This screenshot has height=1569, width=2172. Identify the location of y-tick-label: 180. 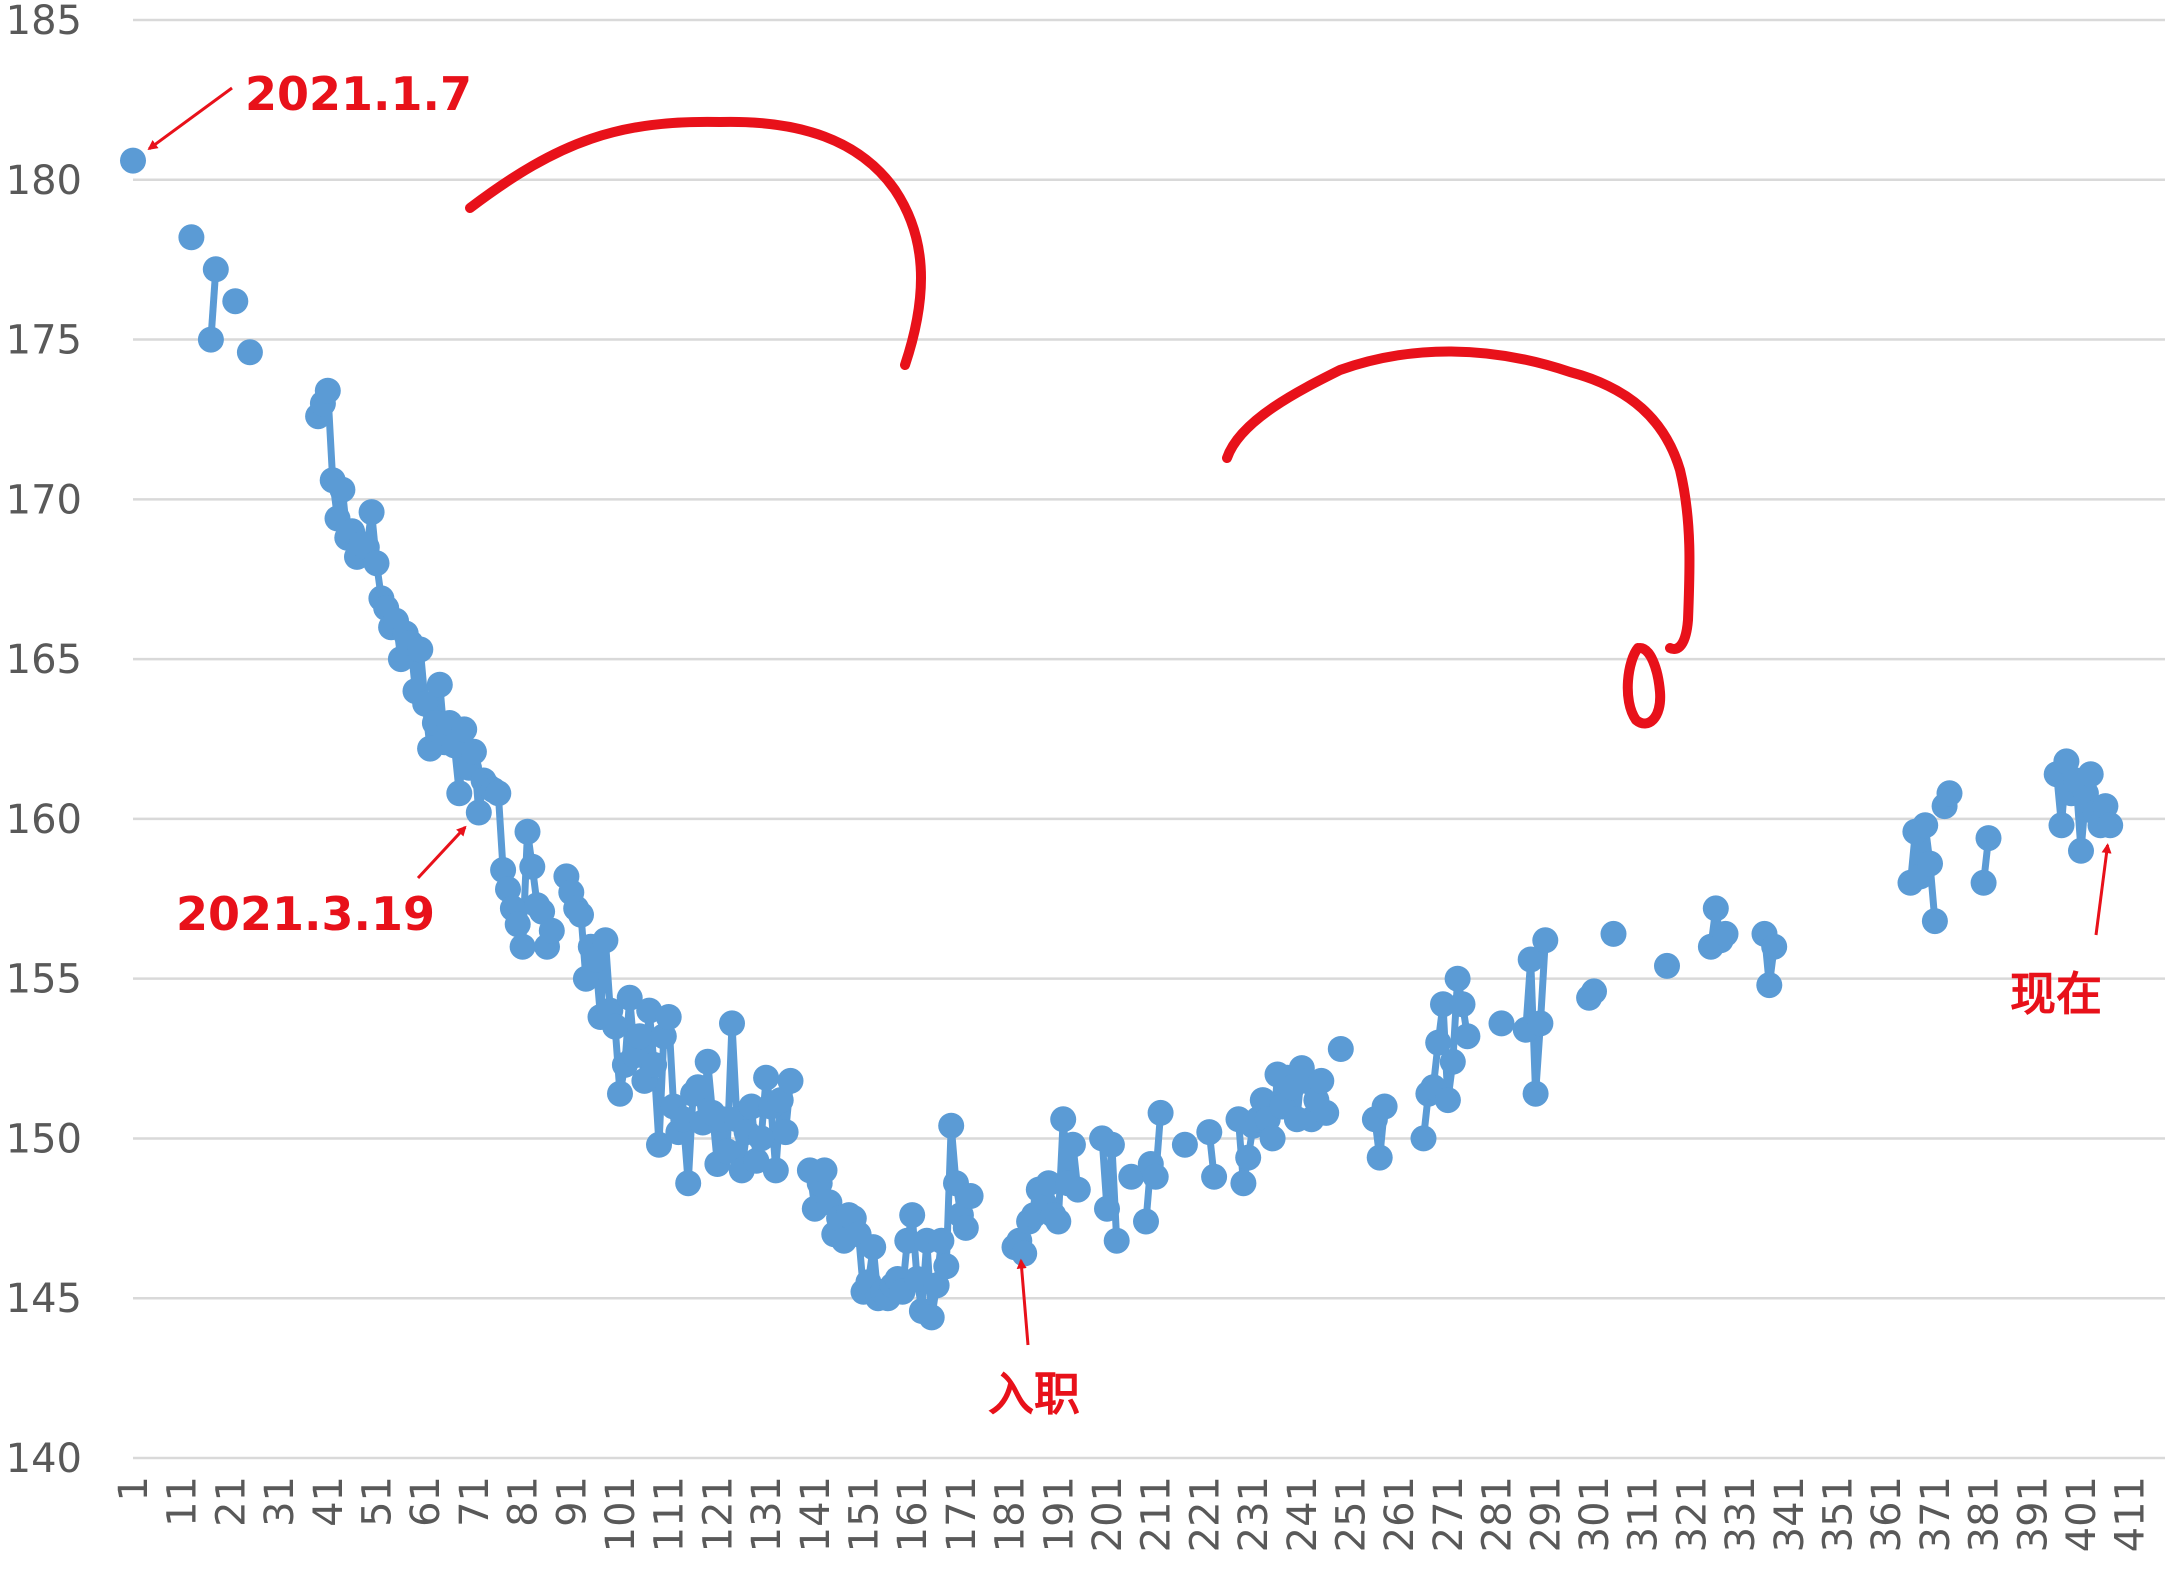
(44, 181).